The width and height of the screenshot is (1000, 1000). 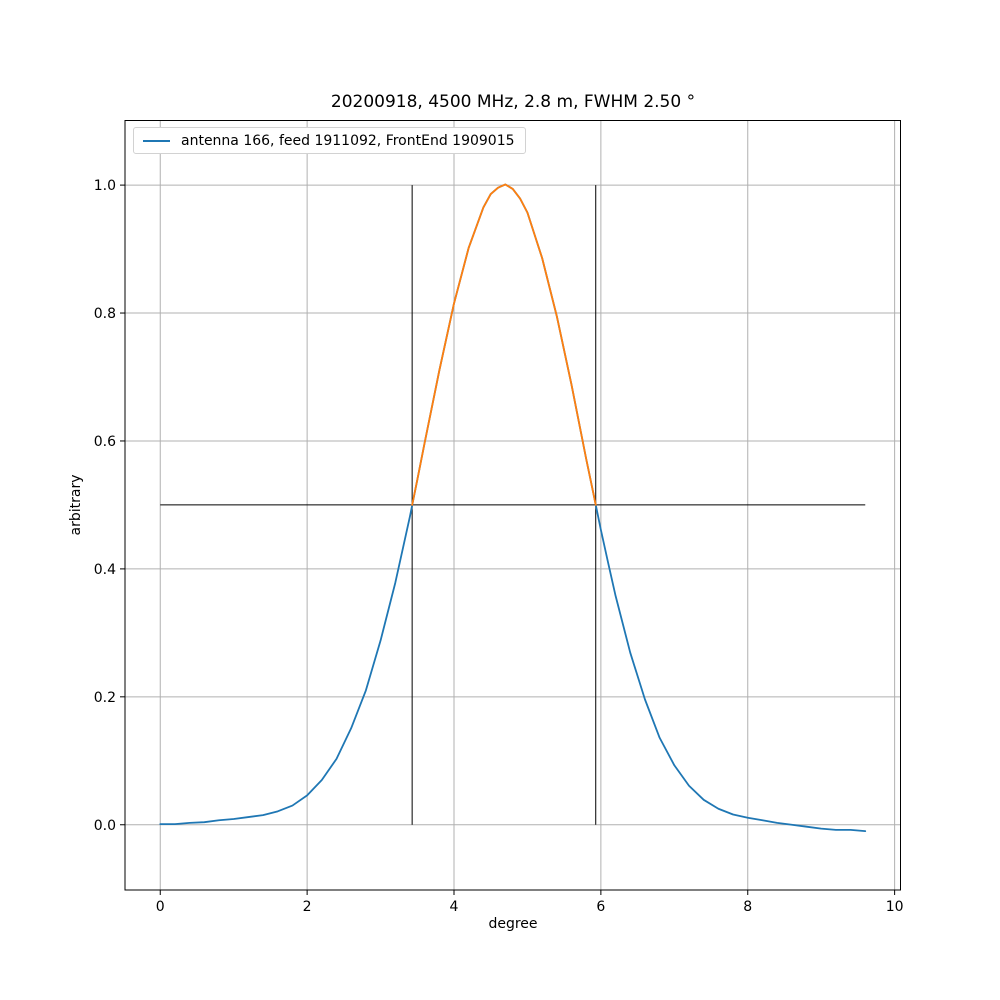 What do you see at coordinates (600, 907) in the screenshot?
I see `x-tick-label: 6` at bounding box center [600, 907].